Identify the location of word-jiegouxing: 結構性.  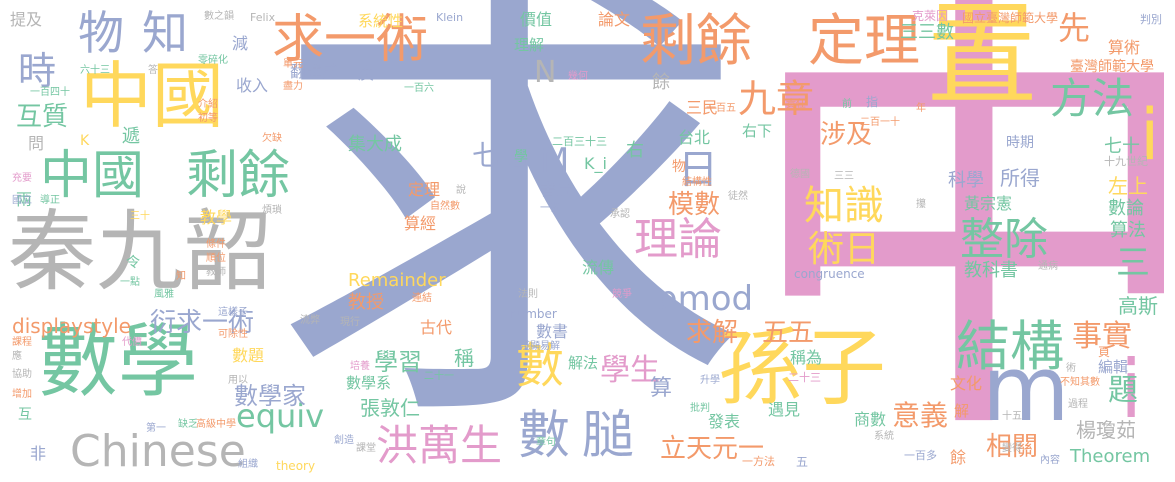
(697, 182).